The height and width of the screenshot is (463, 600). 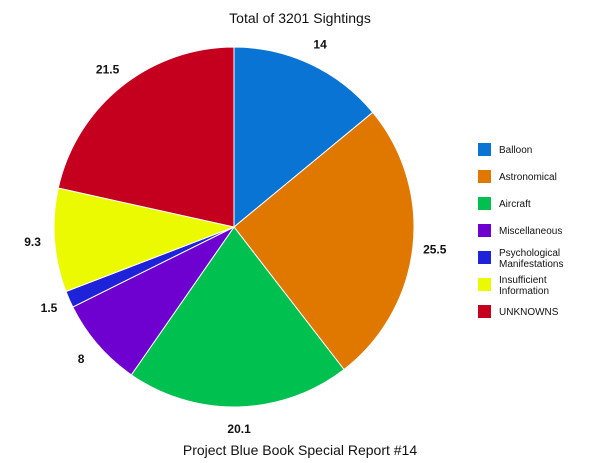 What do you see at coordinates (146, 137) in the screenshot?
I see `pie-slice-unknowns` at bounding box center [146, 137].